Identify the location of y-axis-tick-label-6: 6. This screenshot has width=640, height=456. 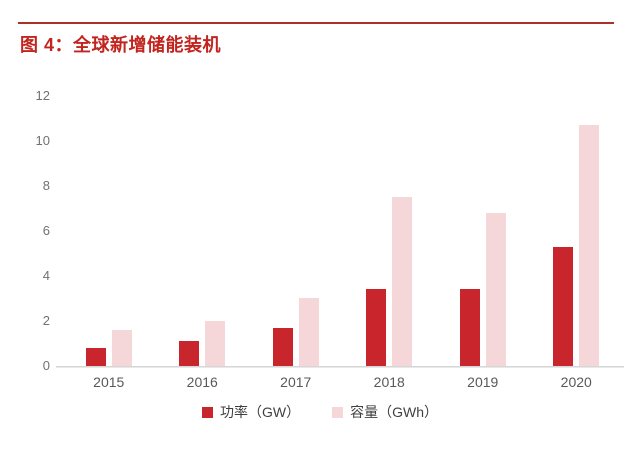
(46, 230).